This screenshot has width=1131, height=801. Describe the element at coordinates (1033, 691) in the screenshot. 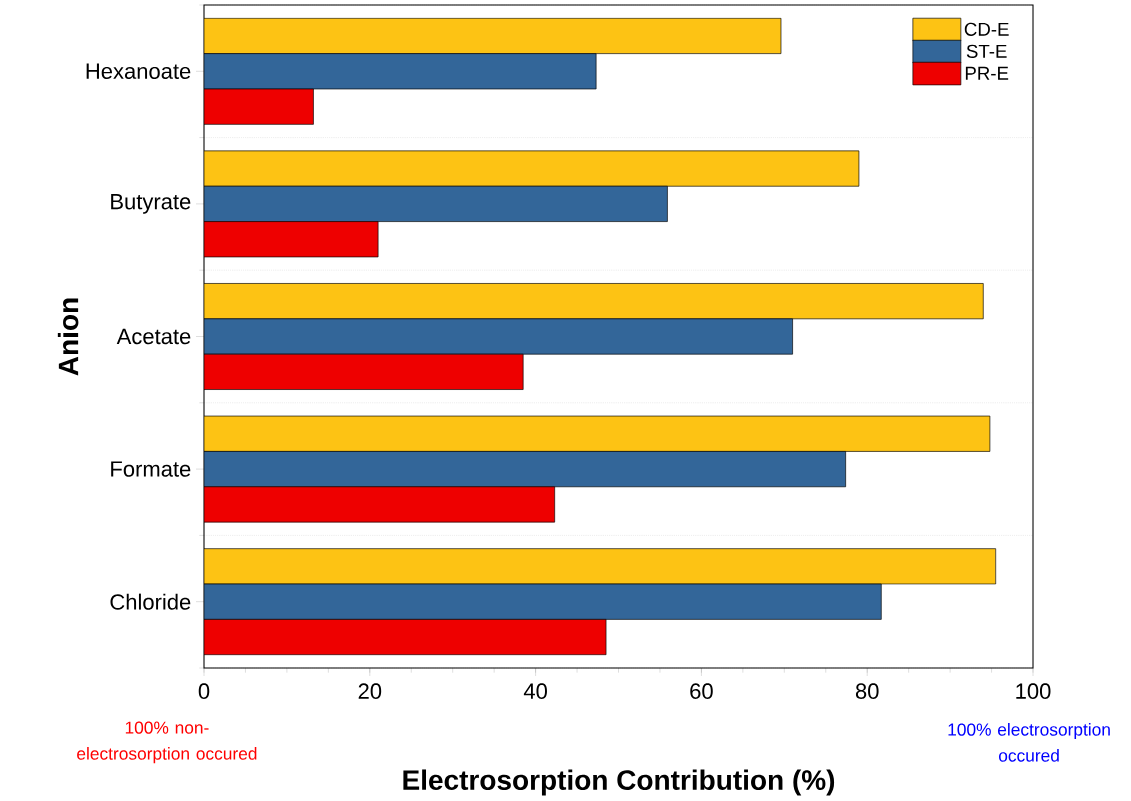

I see `x-tick-label: 100` at that location.